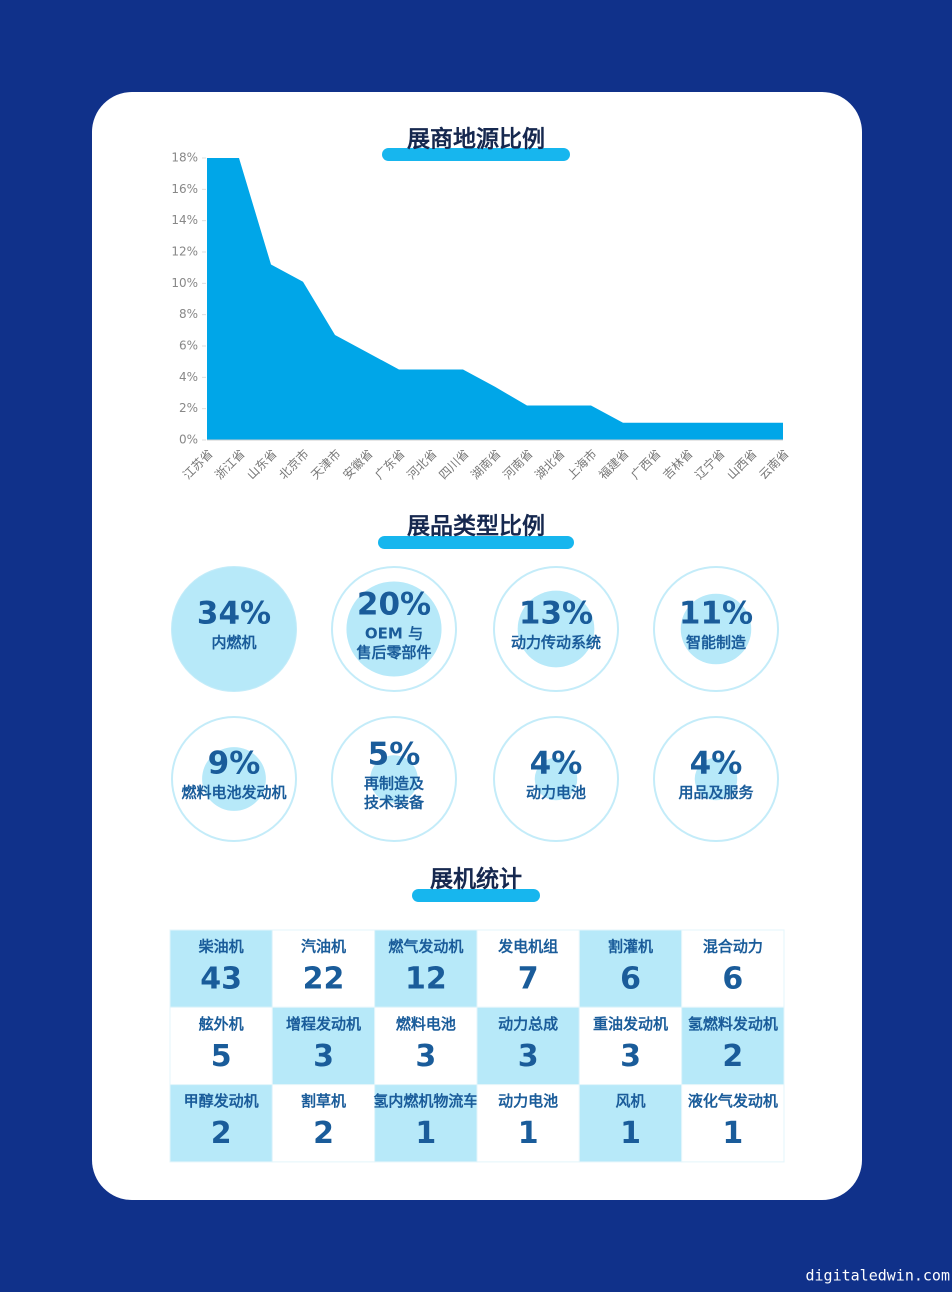 This screenshot has width=952, height=1296. What do you see at coordinates (394, 784) in the screenshot?
I see `circle-label: 再制造及` at bounding box center [394, 784].